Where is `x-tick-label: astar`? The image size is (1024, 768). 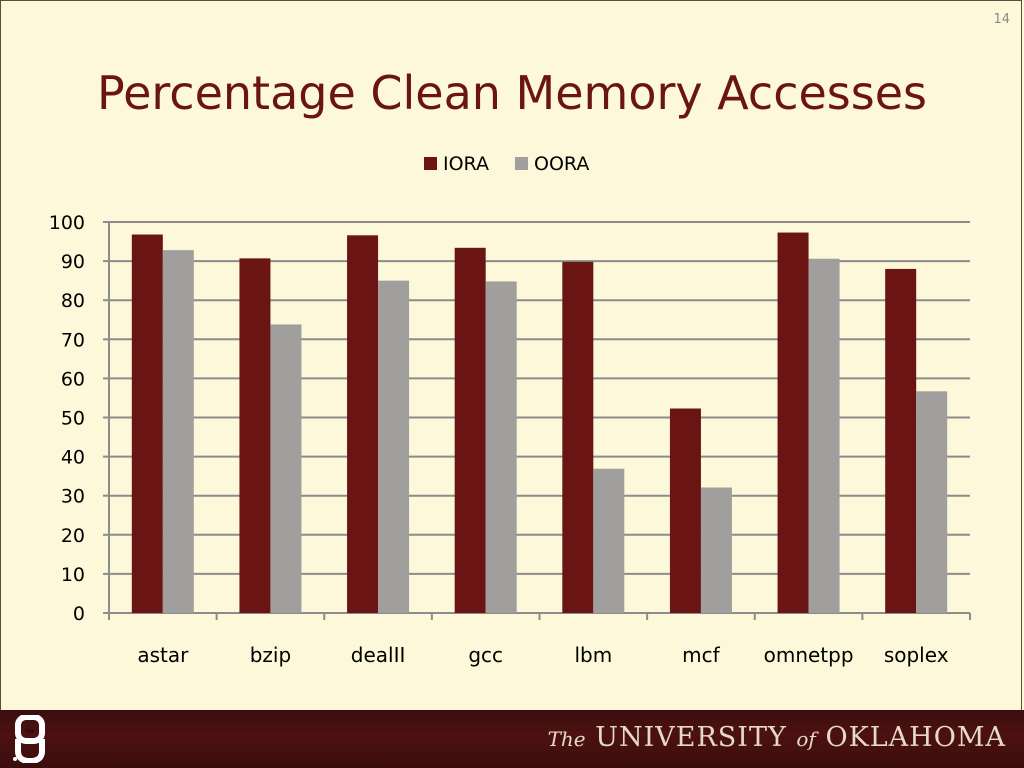
x-tick-label: astar is located at coordinates (163, 655).